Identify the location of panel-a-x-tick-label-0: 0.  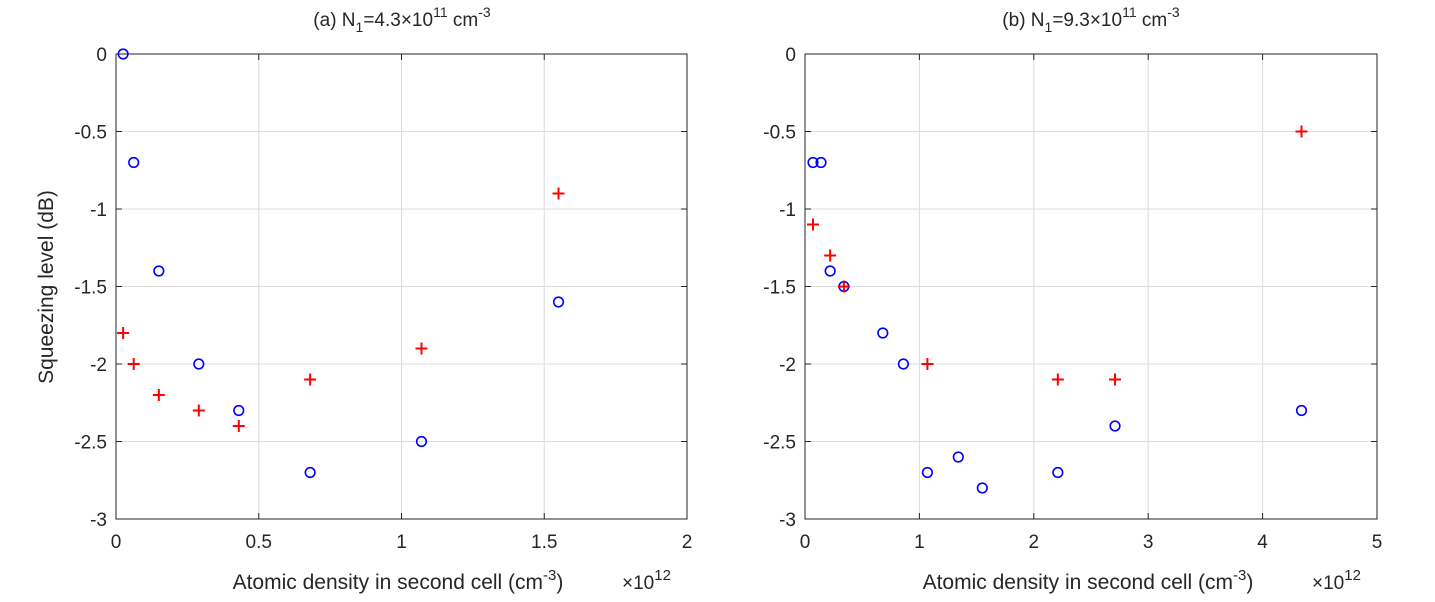
(116, 542).